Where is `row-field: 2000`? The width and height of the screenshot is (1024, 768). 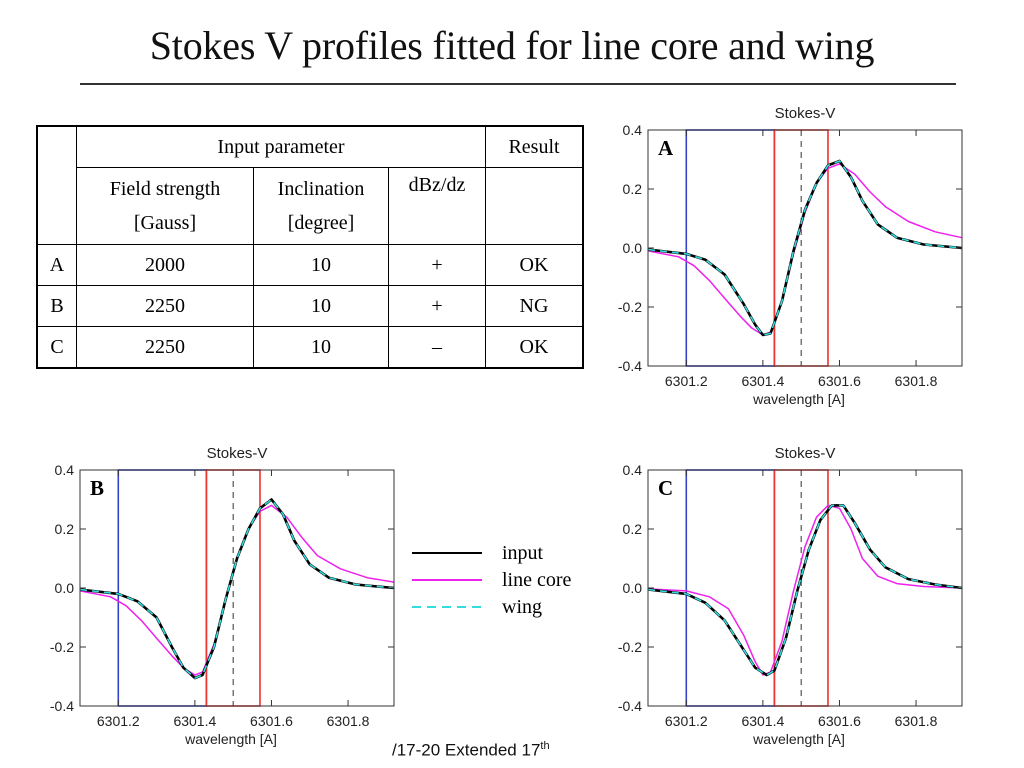 row-field: 2000 is located at coordinates (165, 265).